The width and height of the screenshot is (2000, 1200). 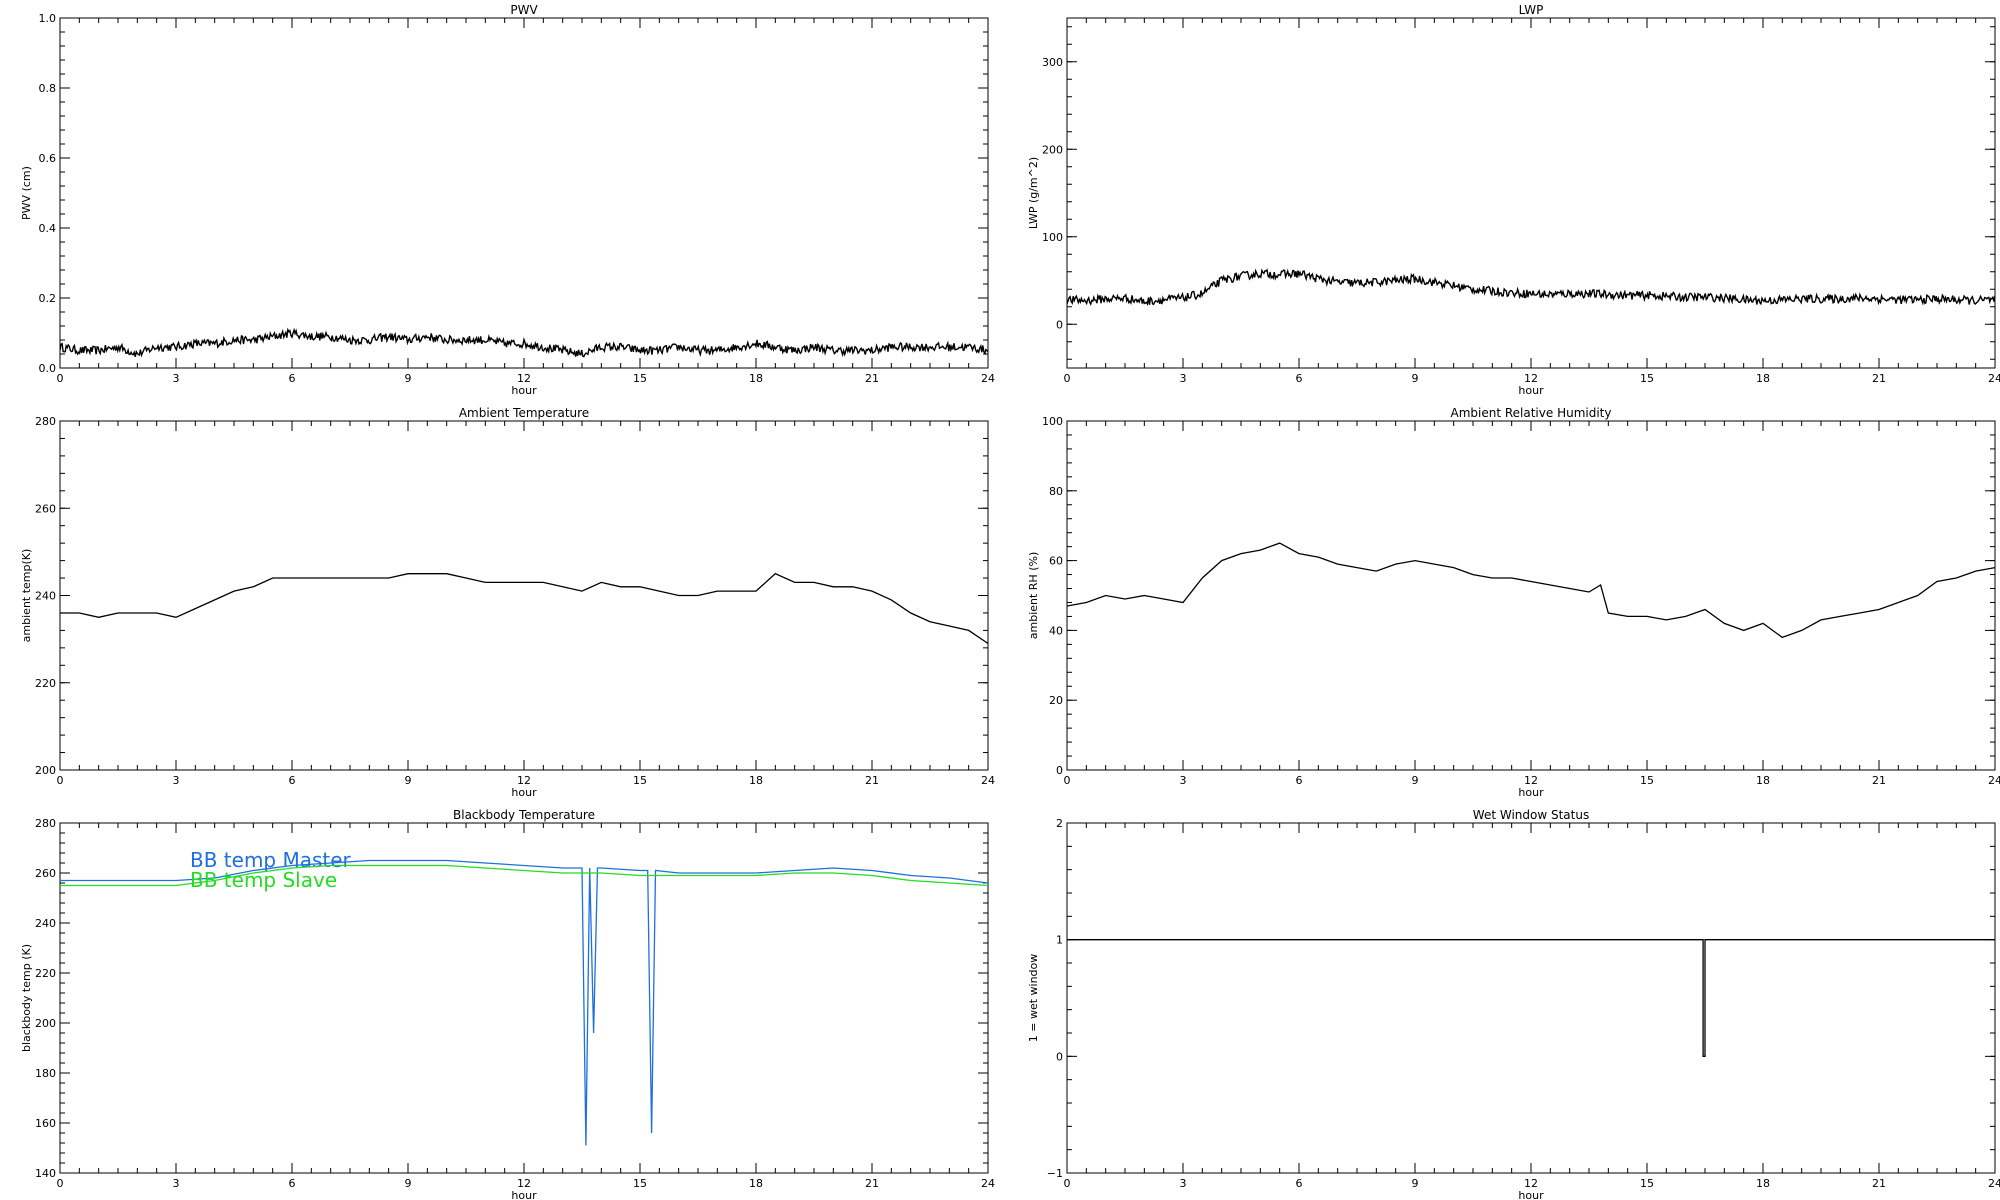 What do you see at coordinates (1059, 940) in the screenshot?
I see `y-tick-label: 1` at bounding box center [1059, 940].